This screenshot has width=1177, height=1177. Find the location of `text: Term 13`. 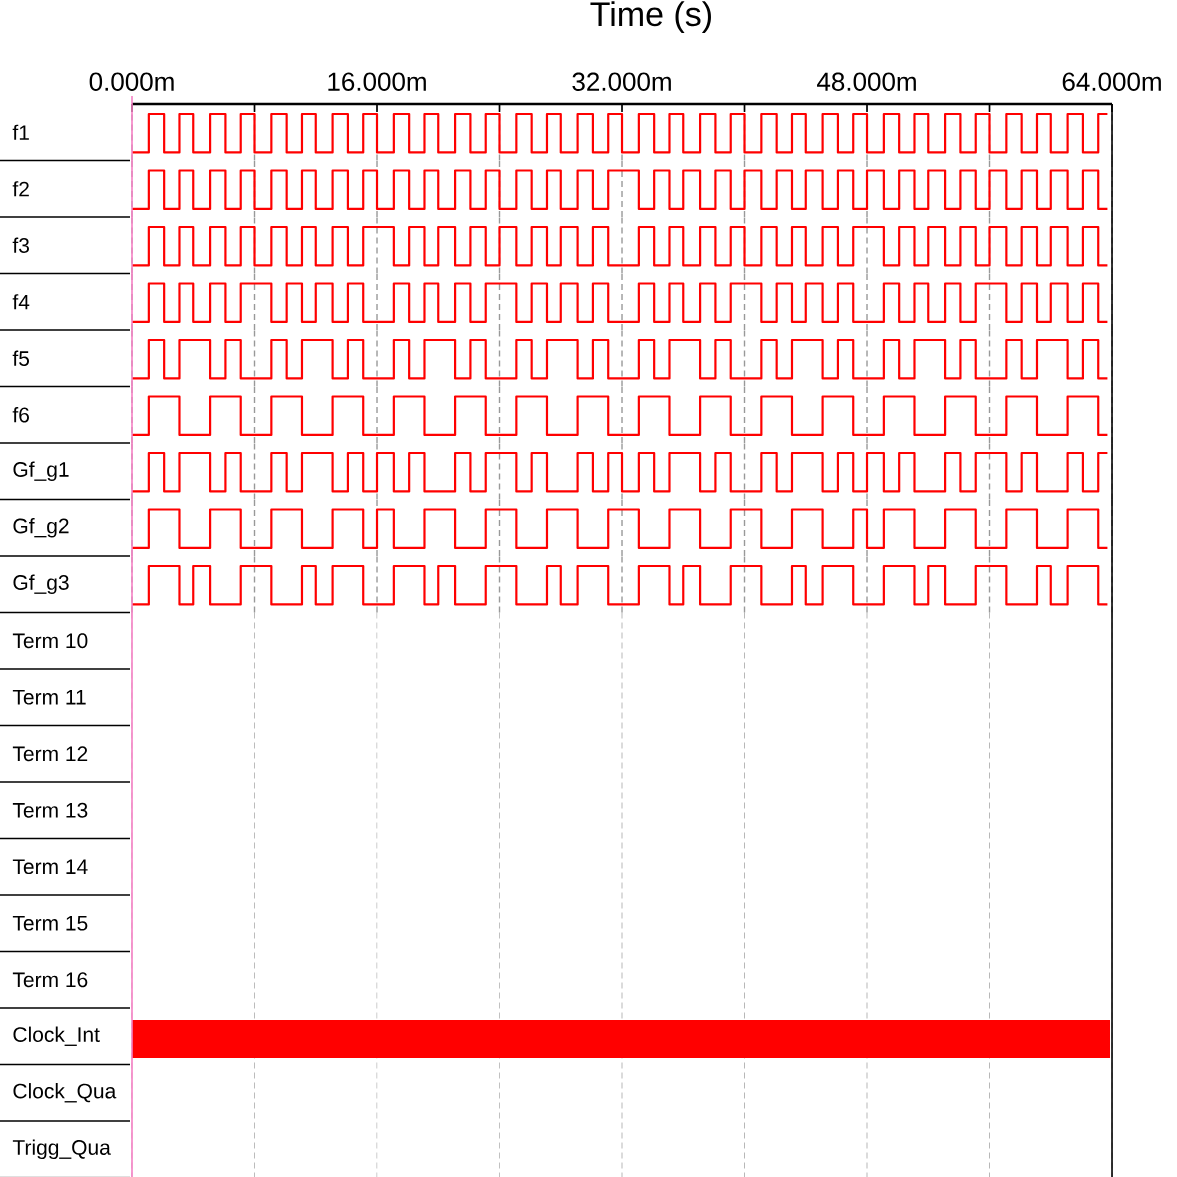

text: Term 13 is located at coordinates (50, 810).